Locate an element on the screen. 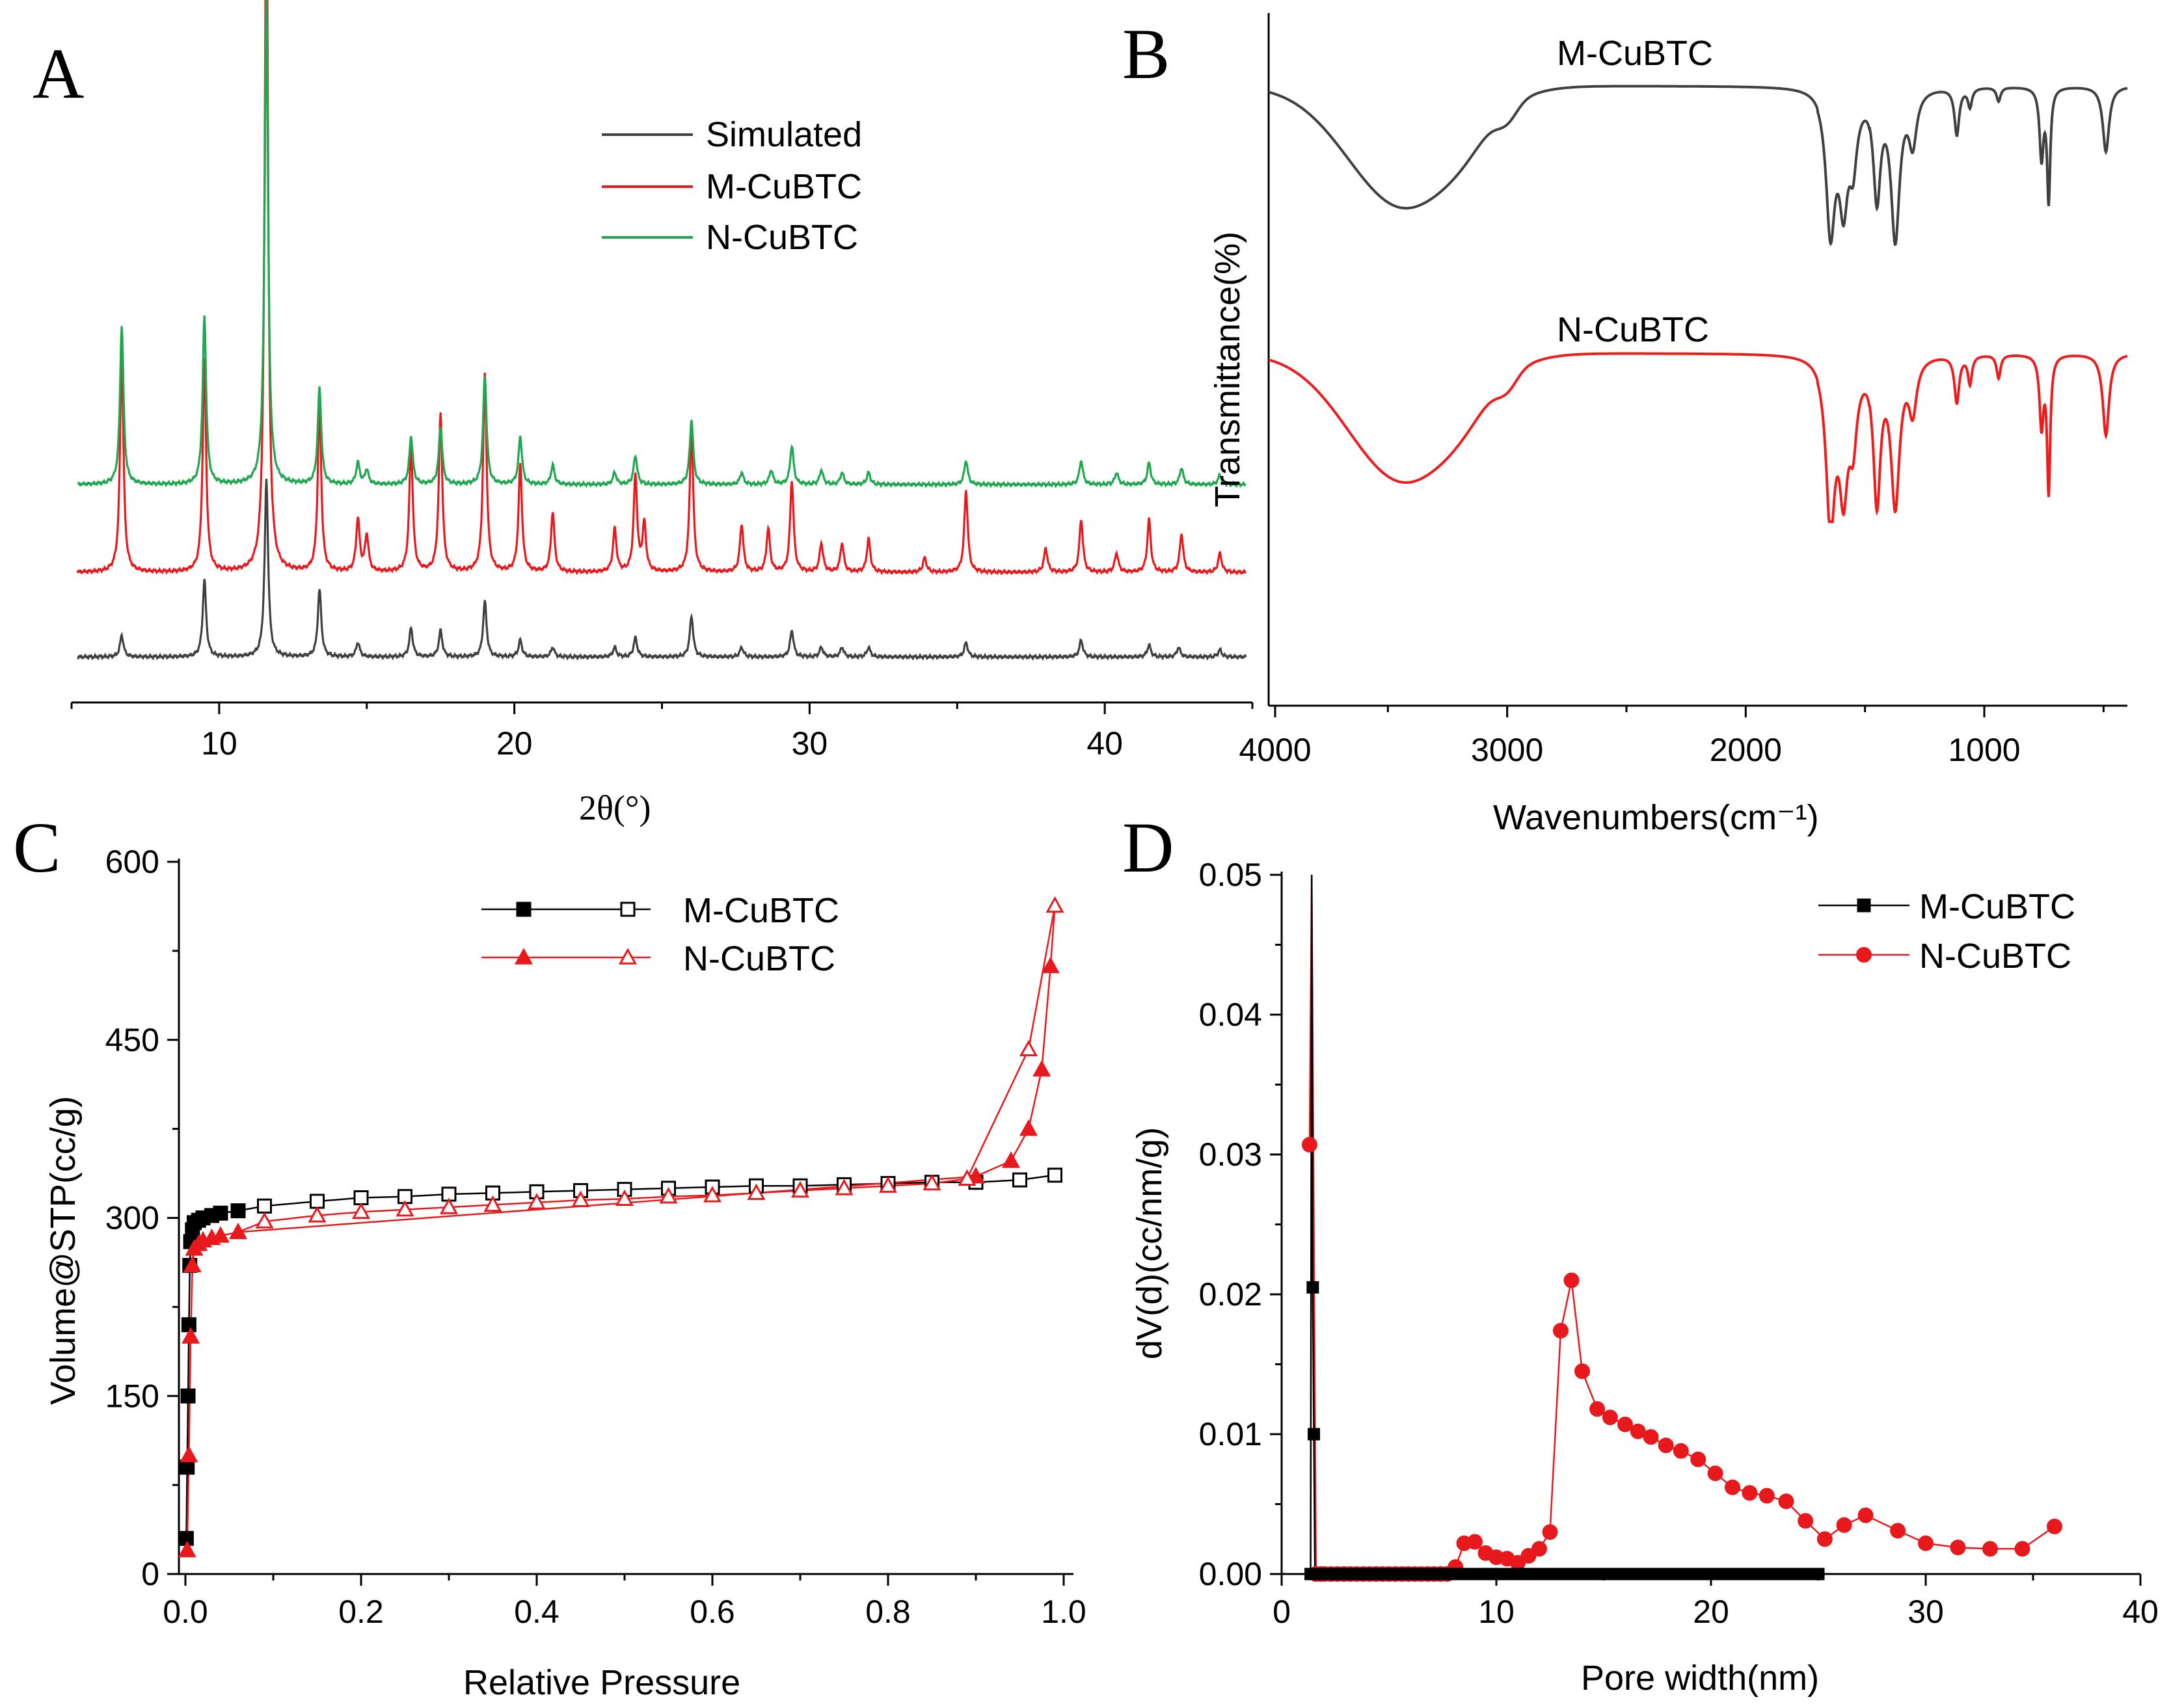 This screenshot has width=2184, height=1708. panel-a-x-tick-label: 10 is located at coordinates (219, 743).